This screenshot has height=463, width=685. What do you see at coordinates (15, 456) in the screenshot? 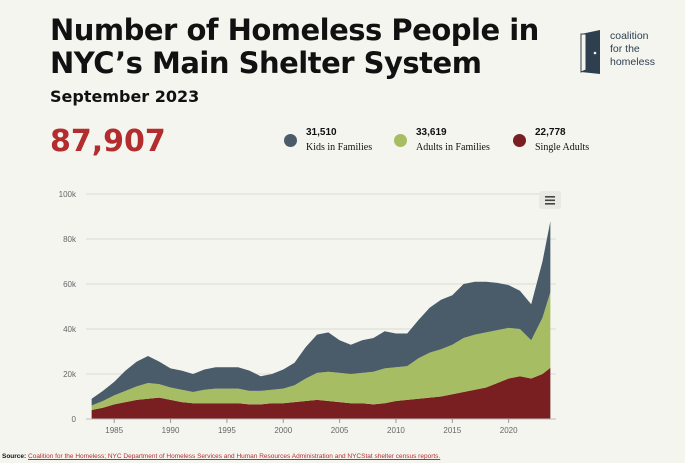
I see `source-prefix: Source:` at bounding box center [15, 456].